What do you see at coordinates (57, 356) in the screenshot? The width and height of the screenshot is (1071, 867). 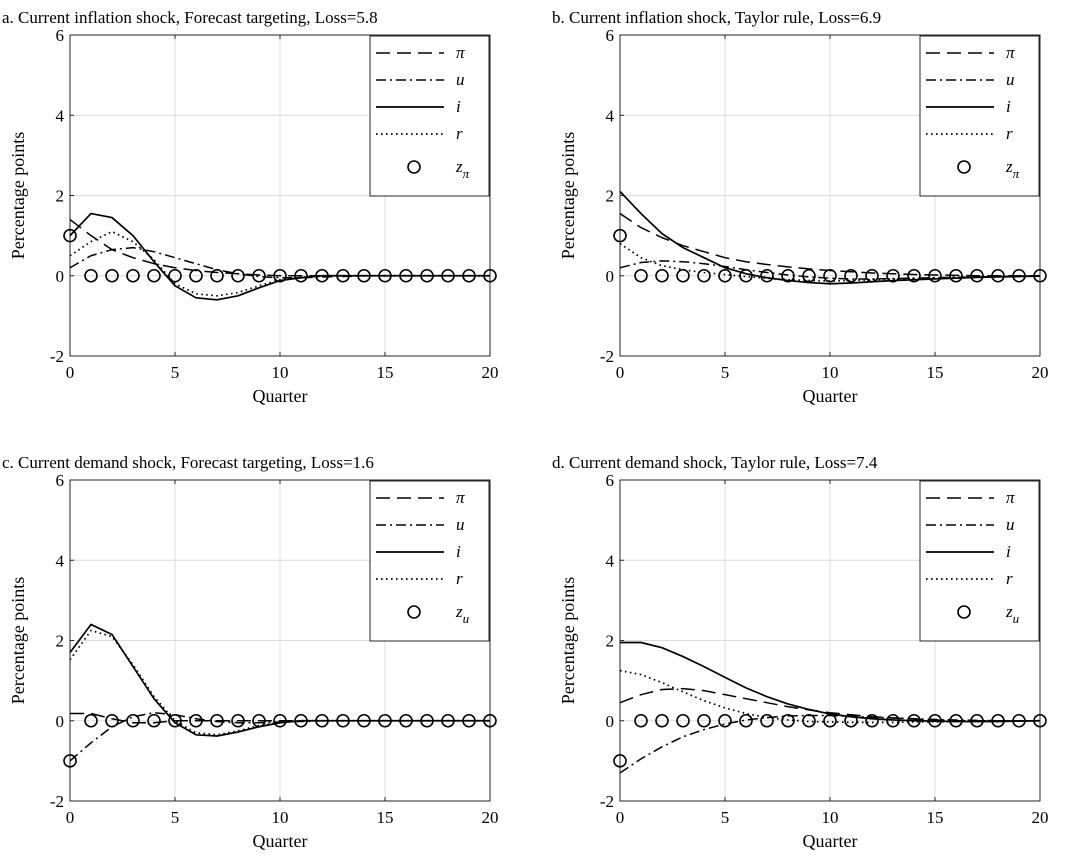 I see `y-tick-label: -2` at bounding box center [57, 356].